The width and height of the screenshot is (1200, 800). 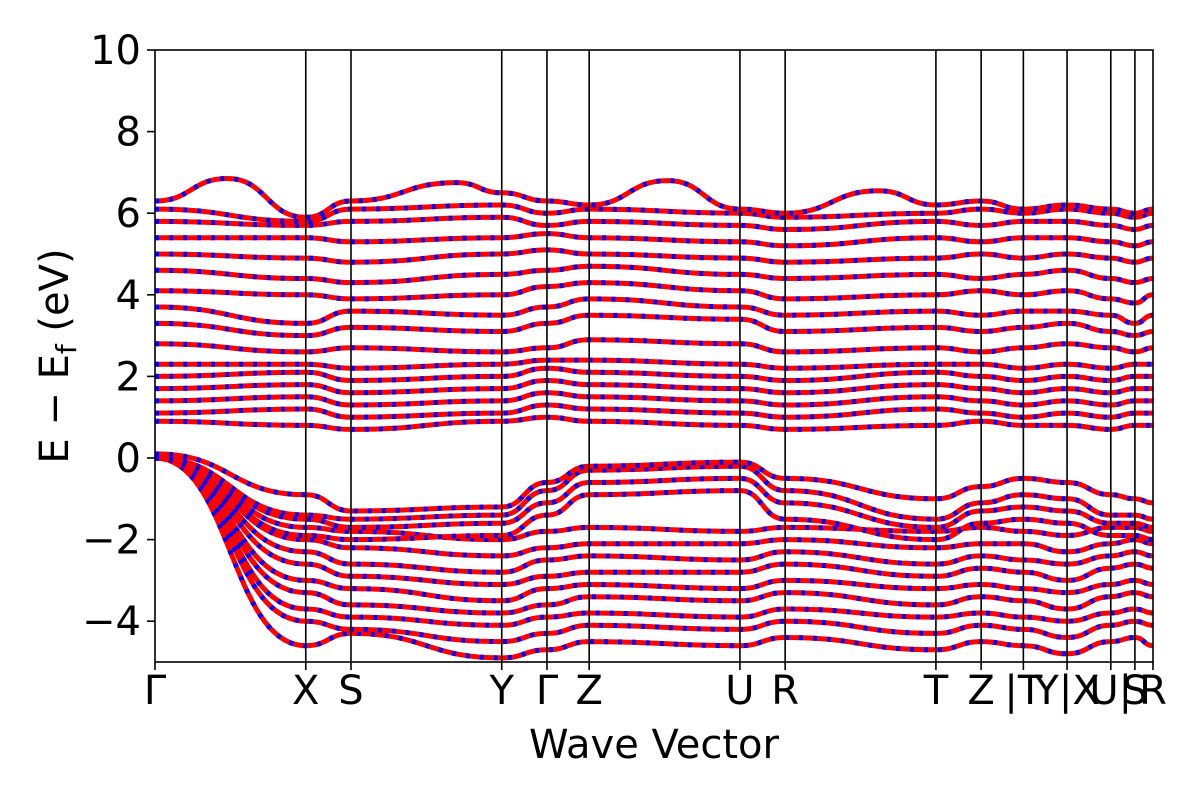 What do you see at coordinates (654, 745) in the screenshot?
I see `x-axis-label: Wave Vector` at bounding box center [654, 745].